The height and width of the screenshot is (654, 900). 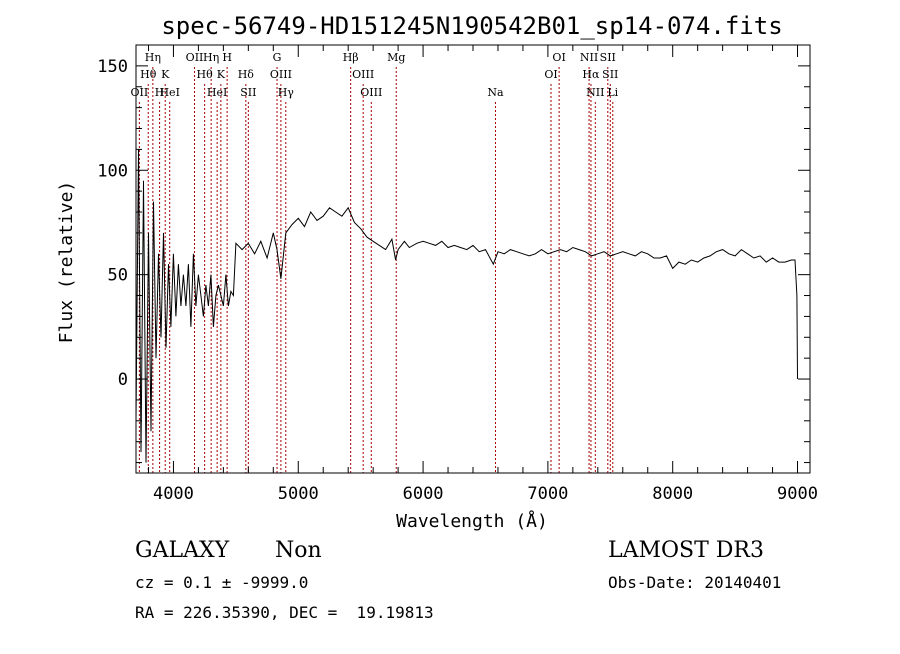 I want to click on line-label-14: Hδ, so click(x=246, y=74).